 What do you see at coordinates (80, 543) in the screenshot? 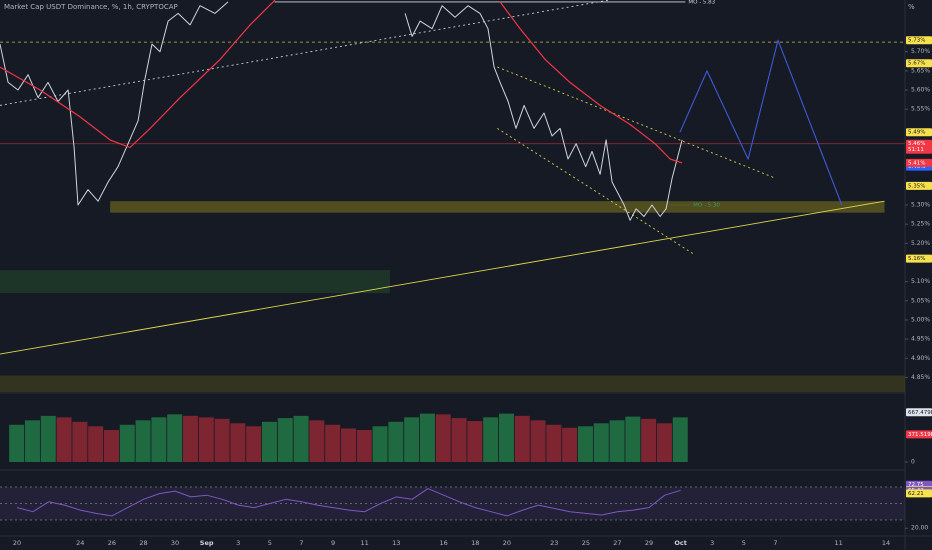
I see `x-tick-label: 24` at bounding box center [80, 543].